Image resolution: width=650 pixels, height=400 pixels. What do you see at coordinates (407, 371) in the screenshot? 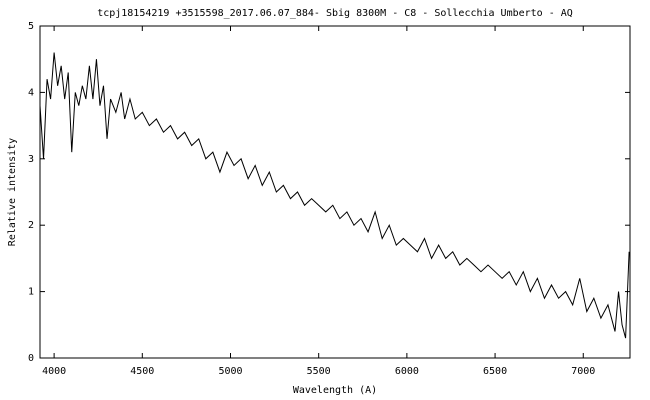
I see `x-tick-label: 6000` at bounding box center [407, 371].